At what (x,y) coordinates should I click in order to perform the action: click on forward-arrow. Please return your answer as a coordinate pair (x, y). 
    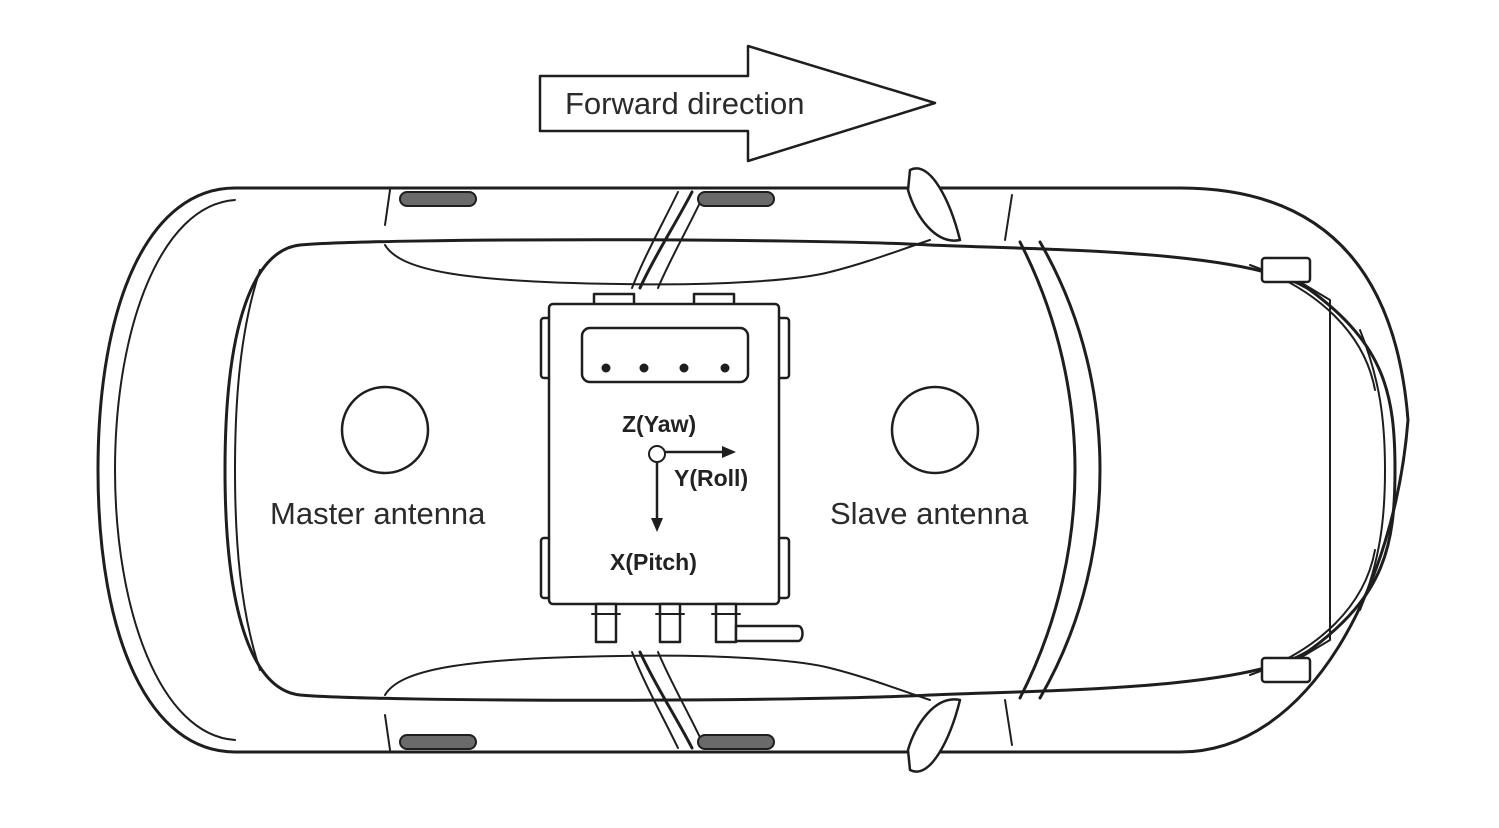
    Looking at the image, I should click on (737, 103).